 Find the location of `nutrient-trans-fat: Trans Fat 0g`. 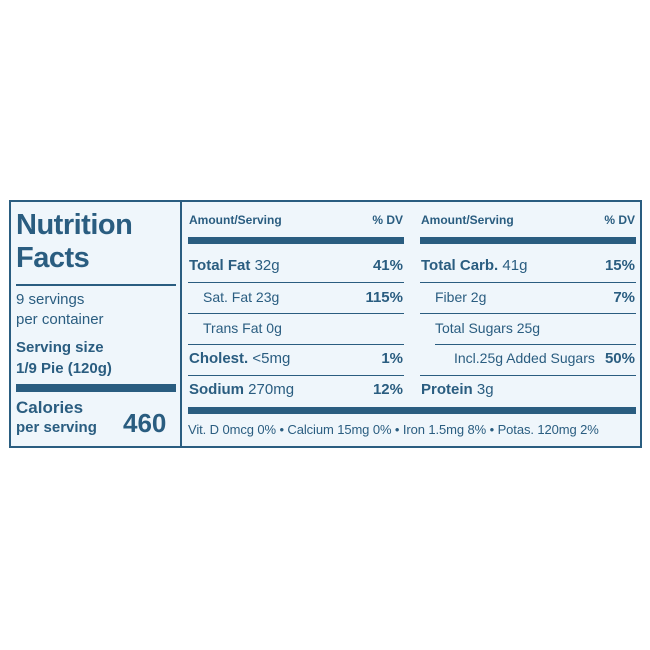

nutrient-trans-fat: Trans Fat 0g is located at coordinates (242, 328).